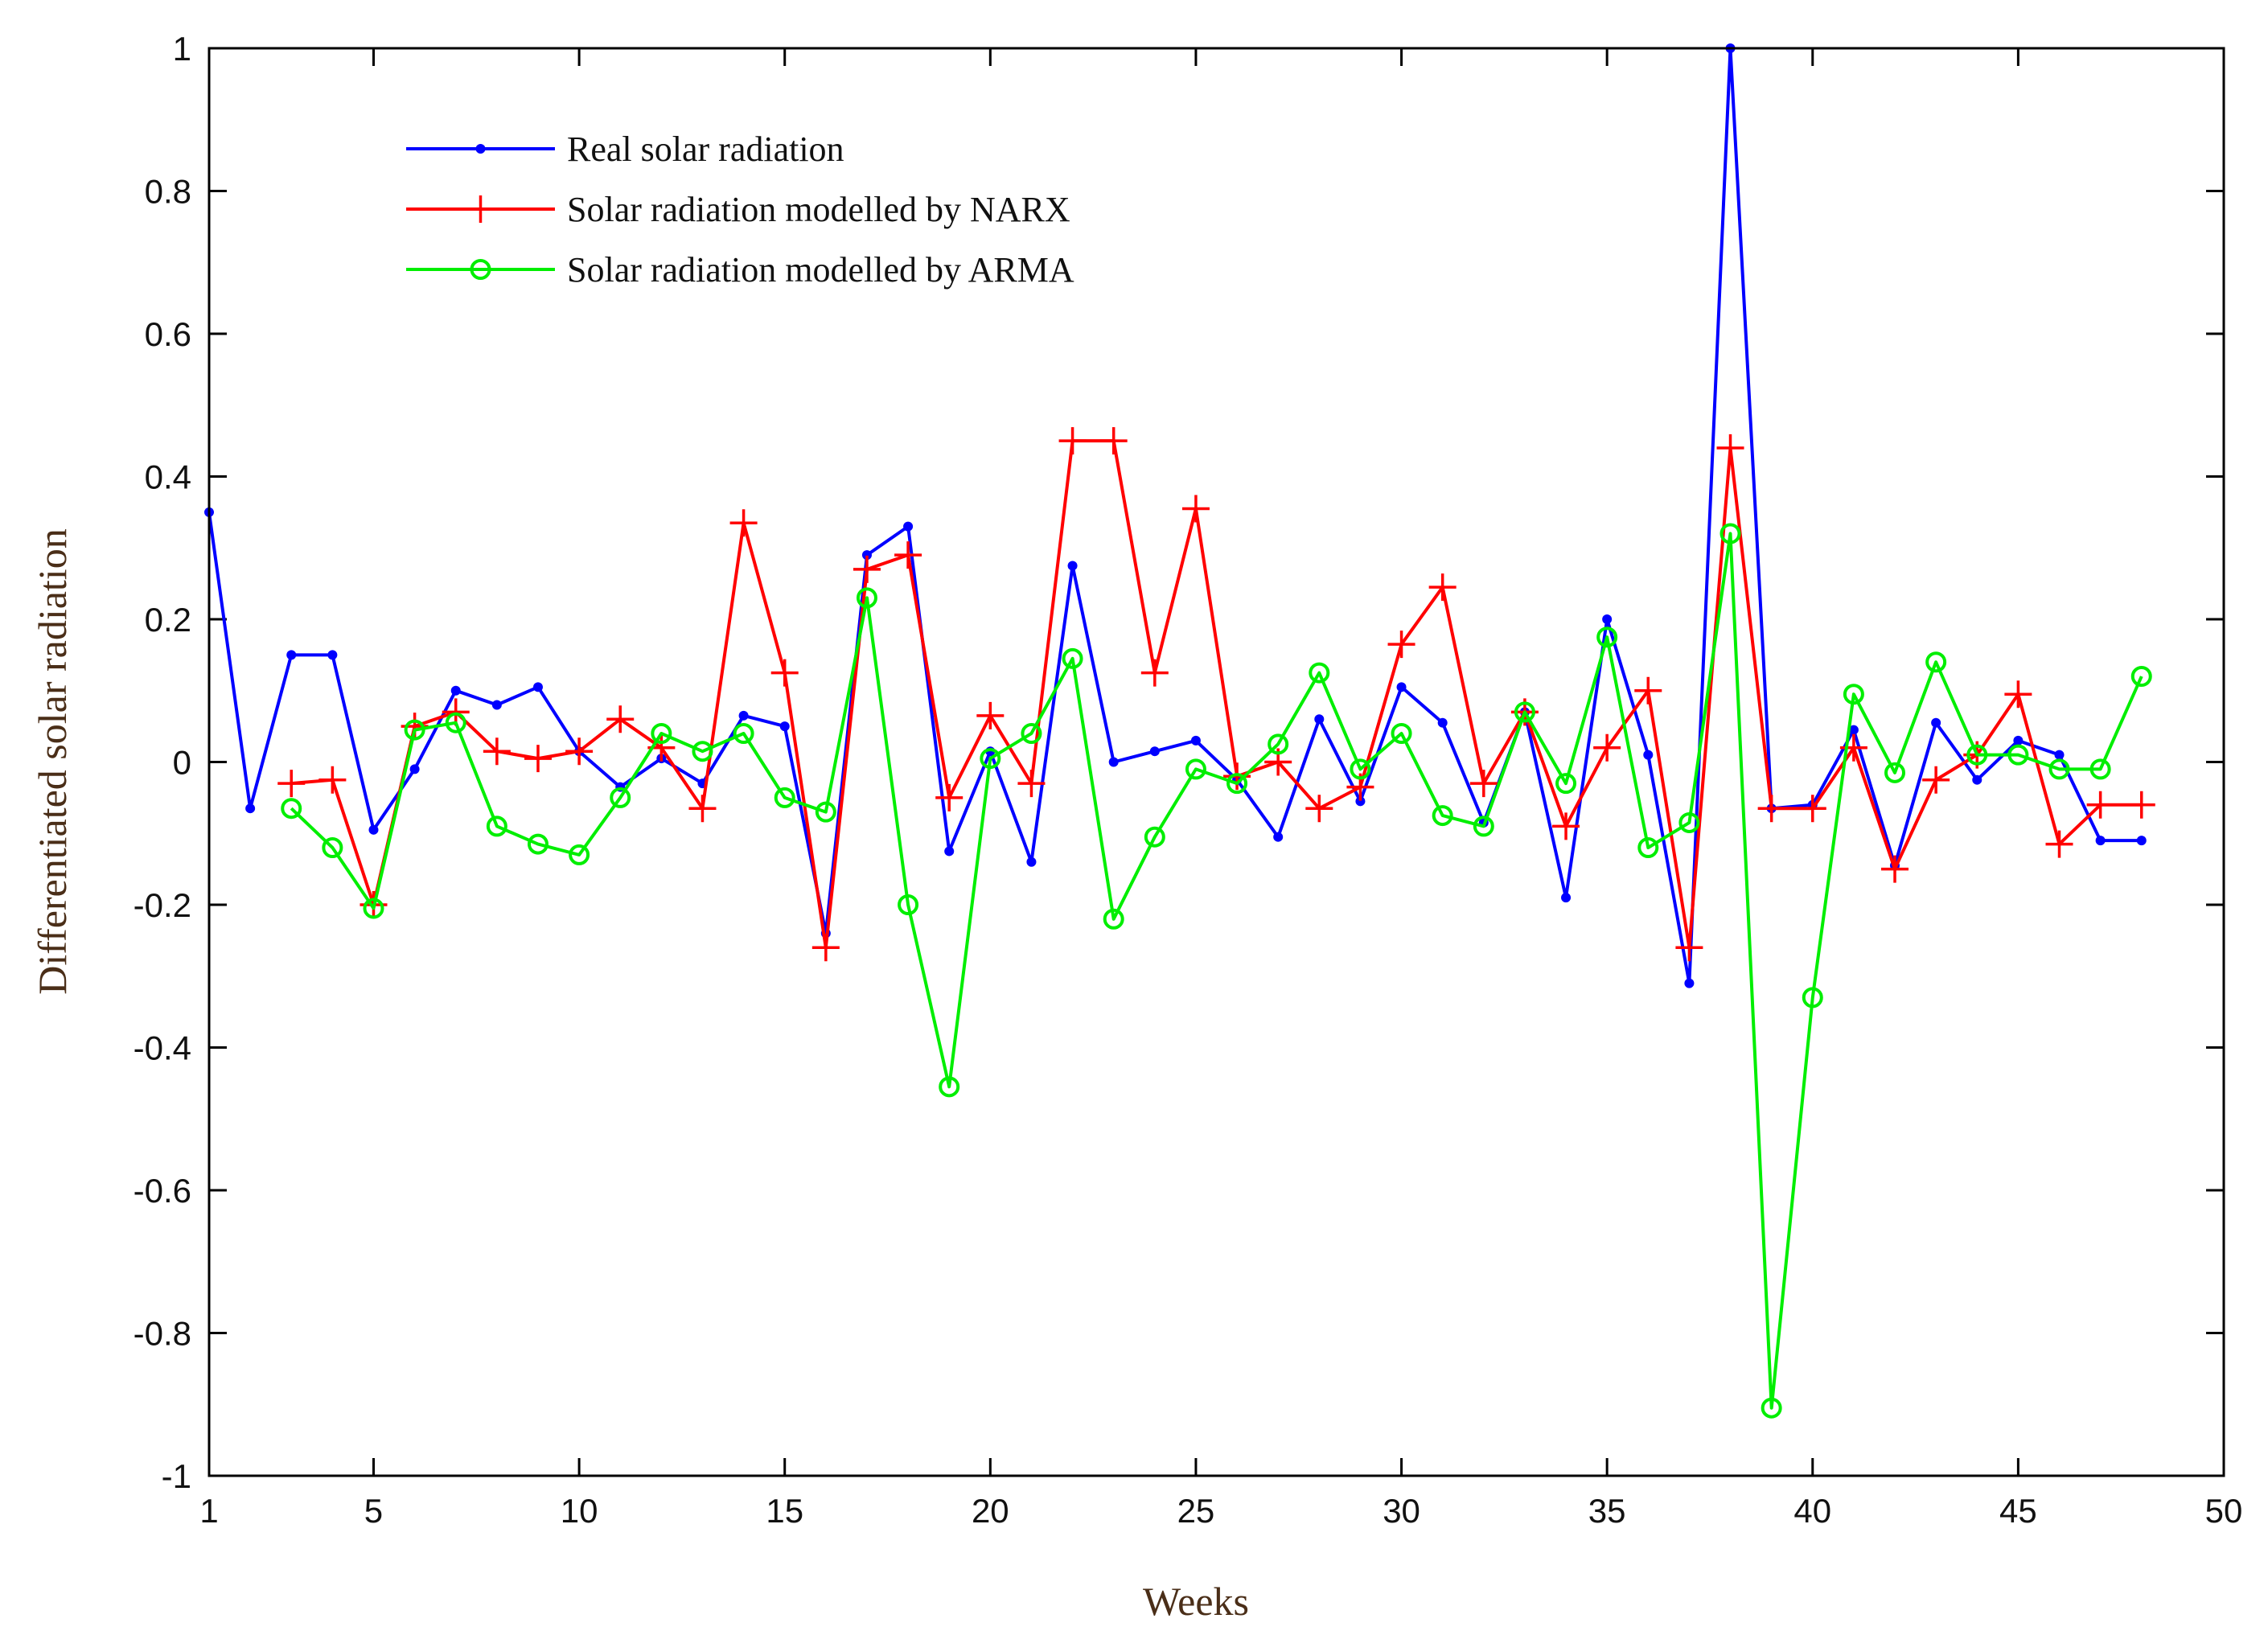 The image size is (2268, 1635). What do you see at coordinates (1812, 1511) in the screenshot?
I see `x-tick-label: 40` at bounding box center [1812, 1511].